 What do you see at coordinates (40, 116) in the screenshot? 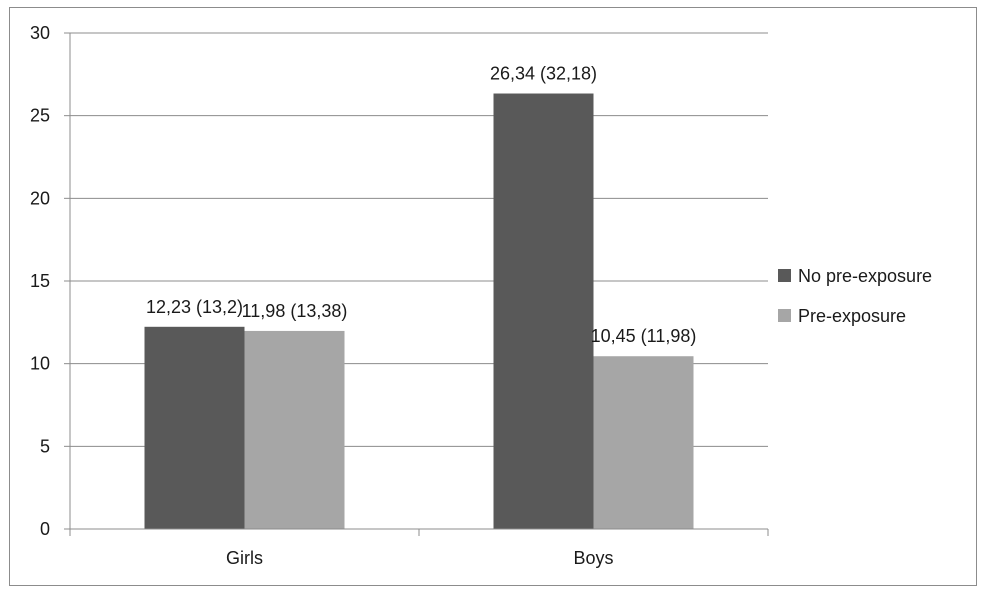
I see `y-tick-label: 25` at bounding box center [40, 116].